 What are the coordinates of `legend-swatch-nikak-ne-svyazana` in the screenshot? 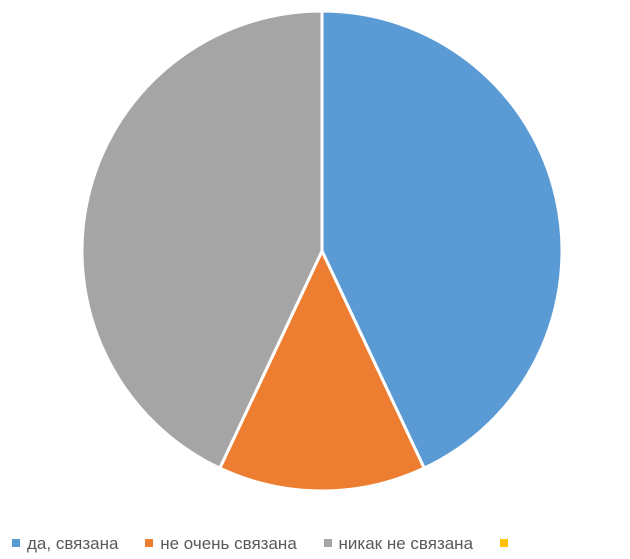 It's located at (327, 542).